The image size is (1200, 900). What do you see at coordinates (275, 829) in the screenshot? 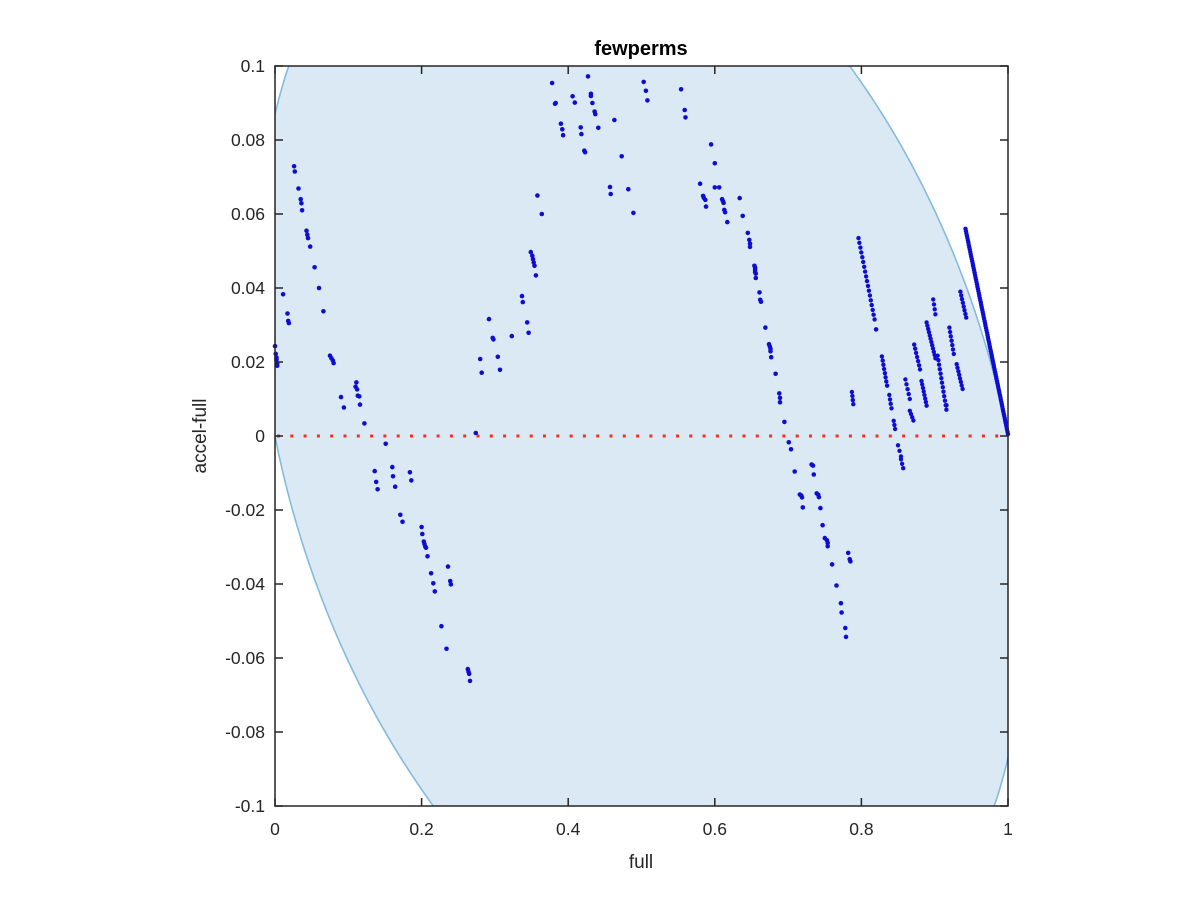
I see `x-tick-label: 0` at bounding box center [275, 829].